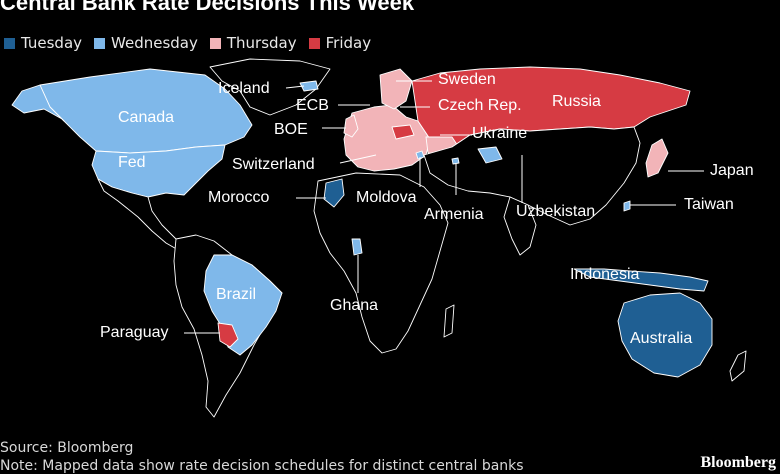  I want to click on label-ukraine: Ukraine, so click(500, 133).